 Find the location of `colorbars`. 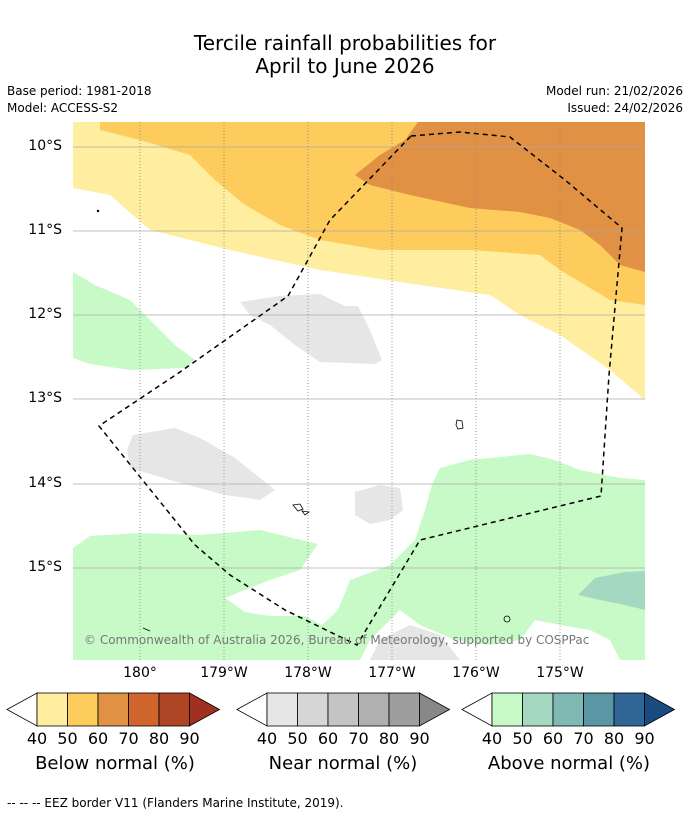

colorbars is located at coordinates (341, 709).